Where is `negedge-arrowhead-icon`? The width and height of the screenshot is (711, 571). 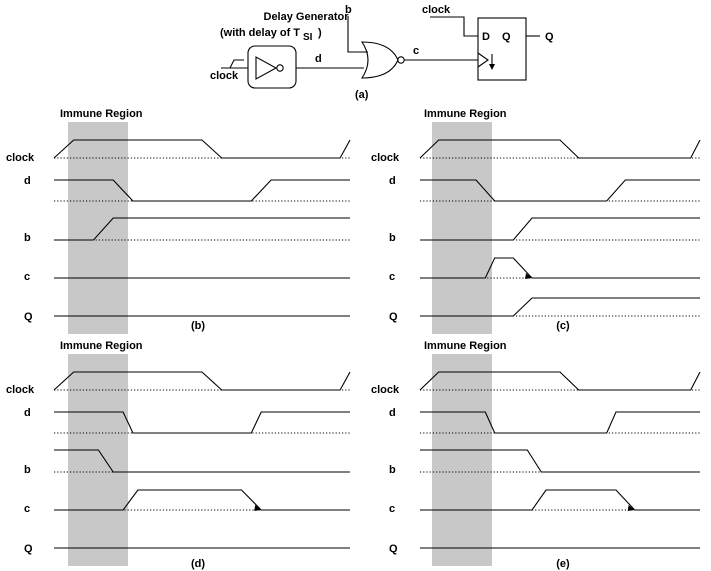
negedge-arrowhead-icon is located at coordinates (492, 67).